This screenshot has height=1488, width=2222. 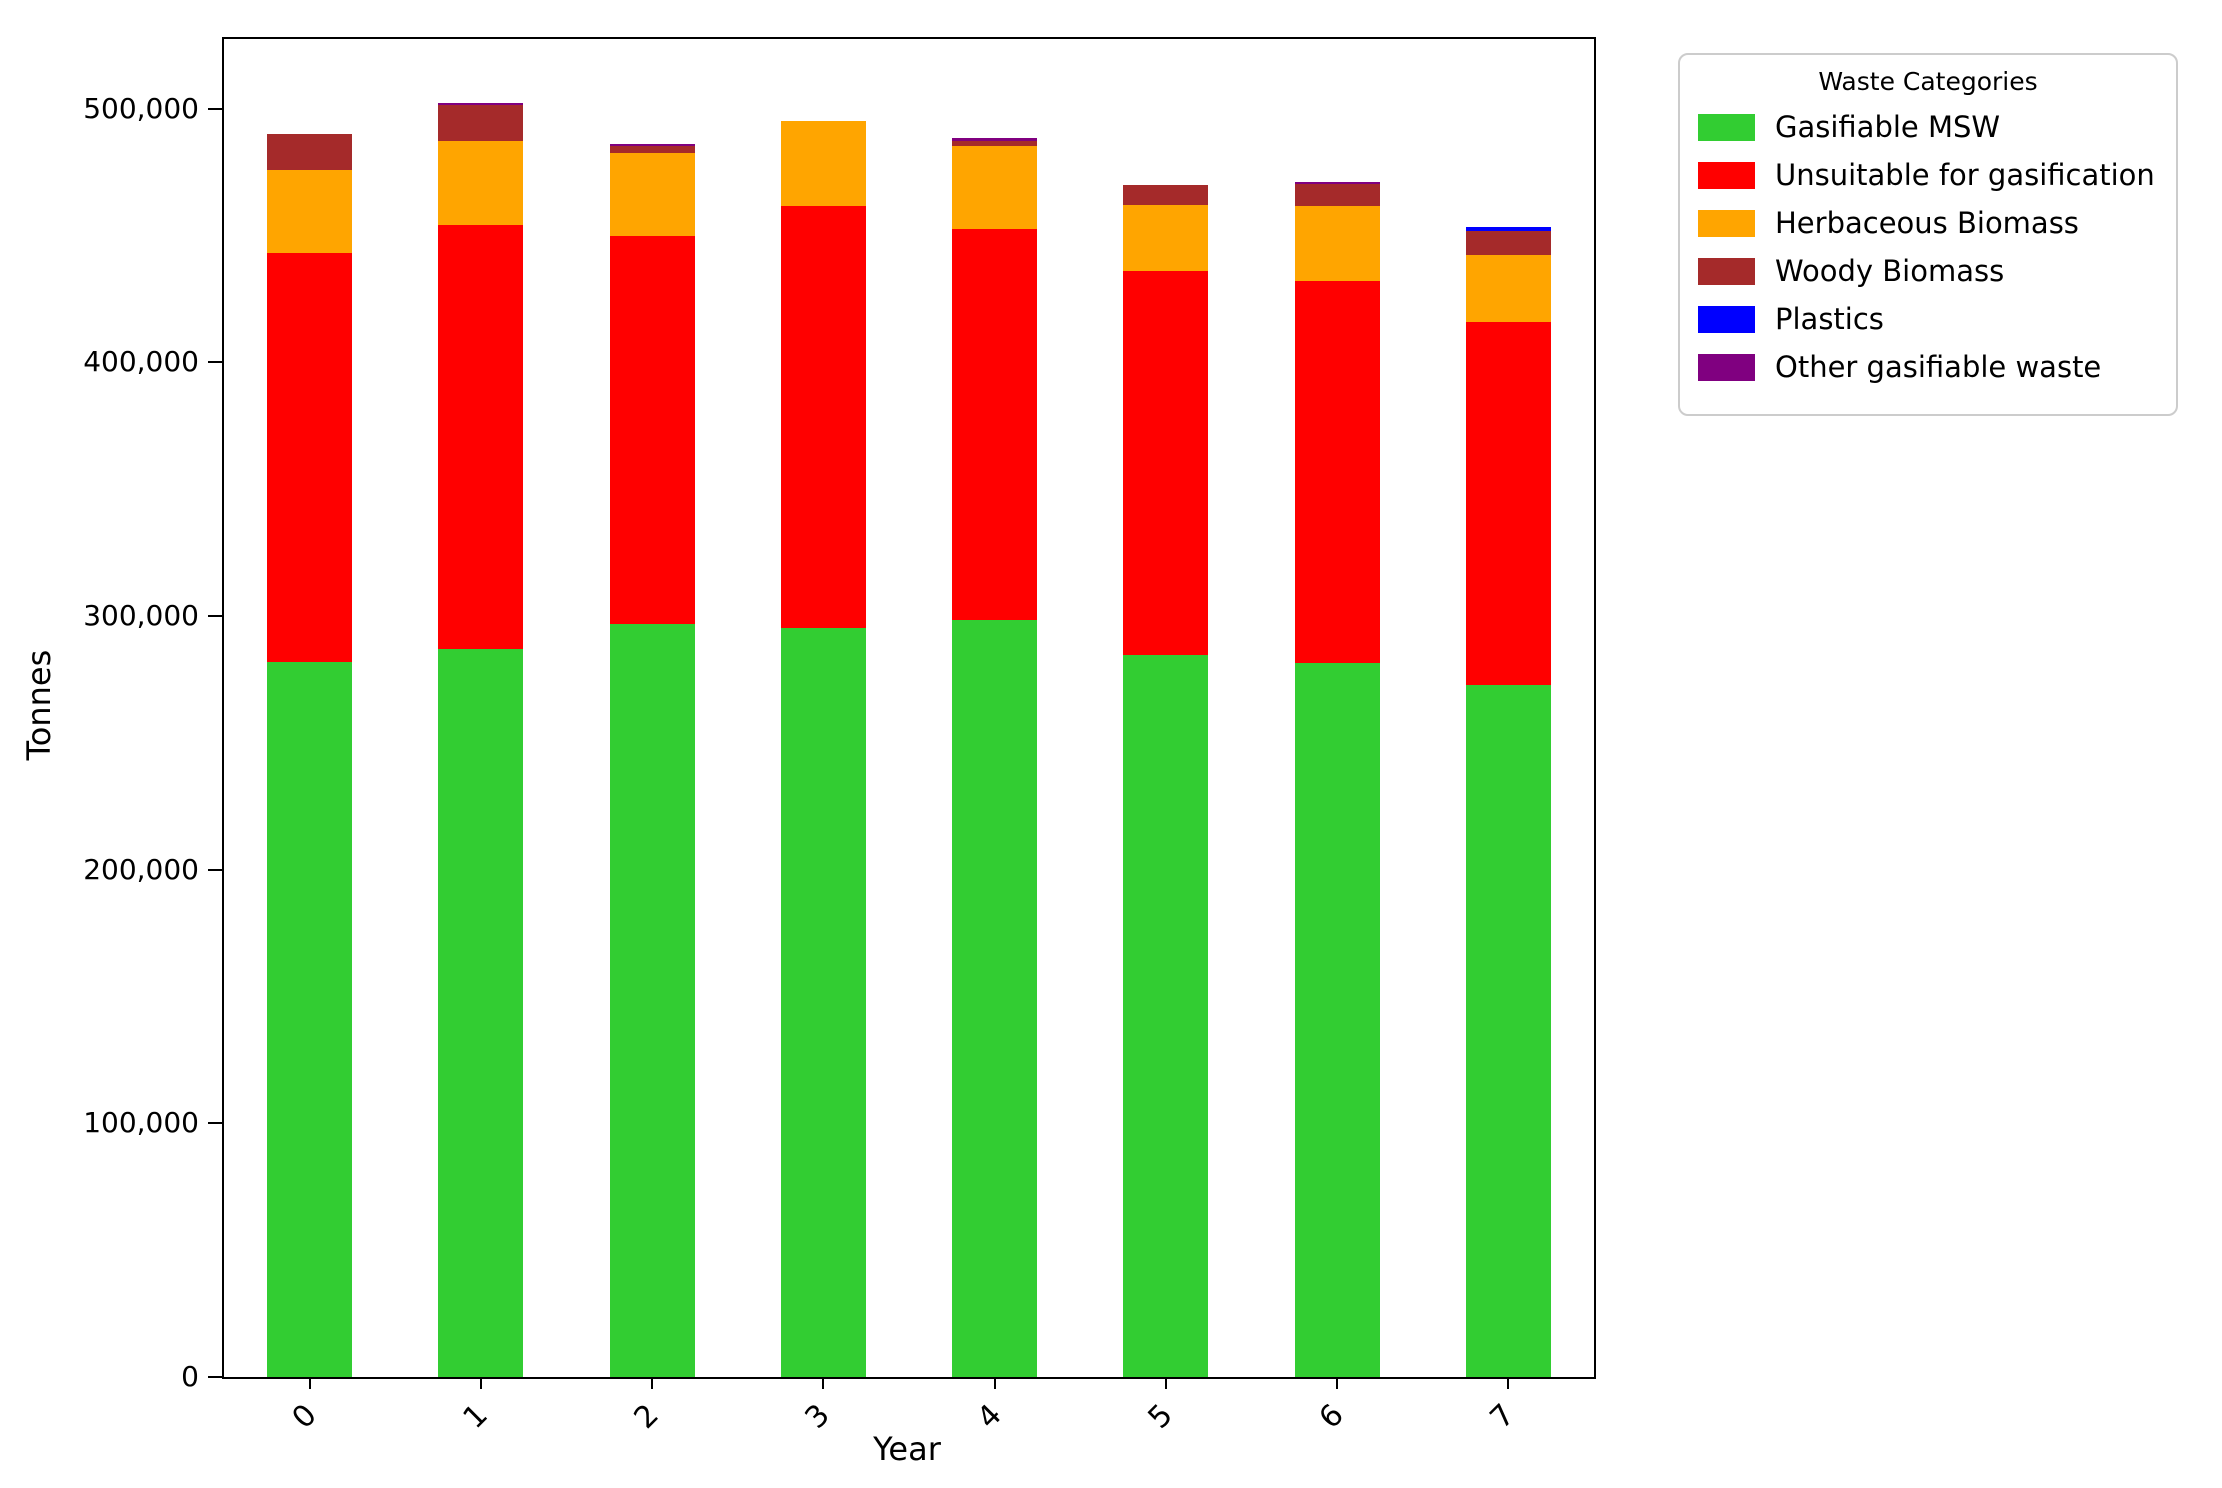 What do you see at coordinates (995, 139) in the screenshot?
I see `bar-year-4-other-gasifiable-waste` at bounding box center [995, 139].